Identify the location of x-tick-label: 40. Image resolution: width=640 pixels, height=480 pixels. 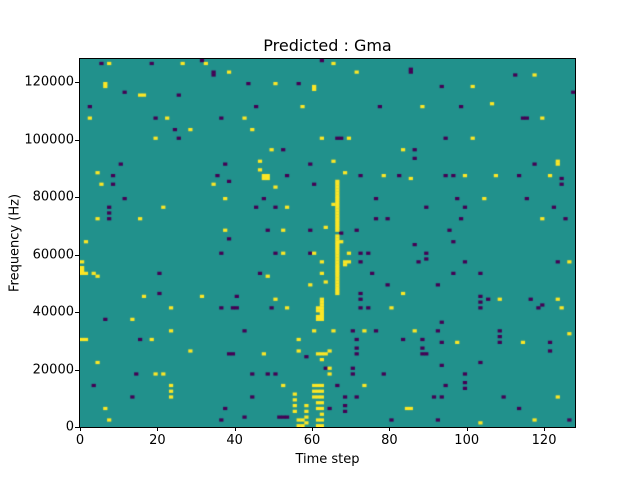
(234, 440).